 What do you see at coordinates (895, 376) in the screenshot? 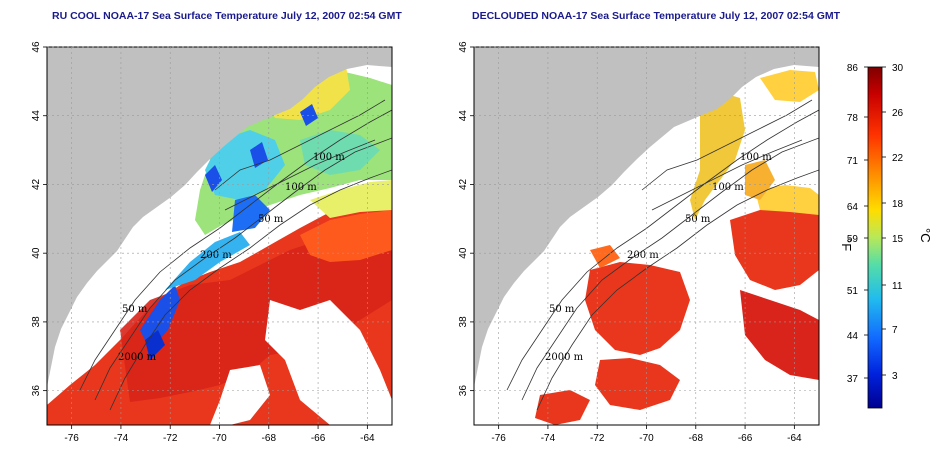
I see `celsius-tick-label: 3` at bounding box center [895, 376].